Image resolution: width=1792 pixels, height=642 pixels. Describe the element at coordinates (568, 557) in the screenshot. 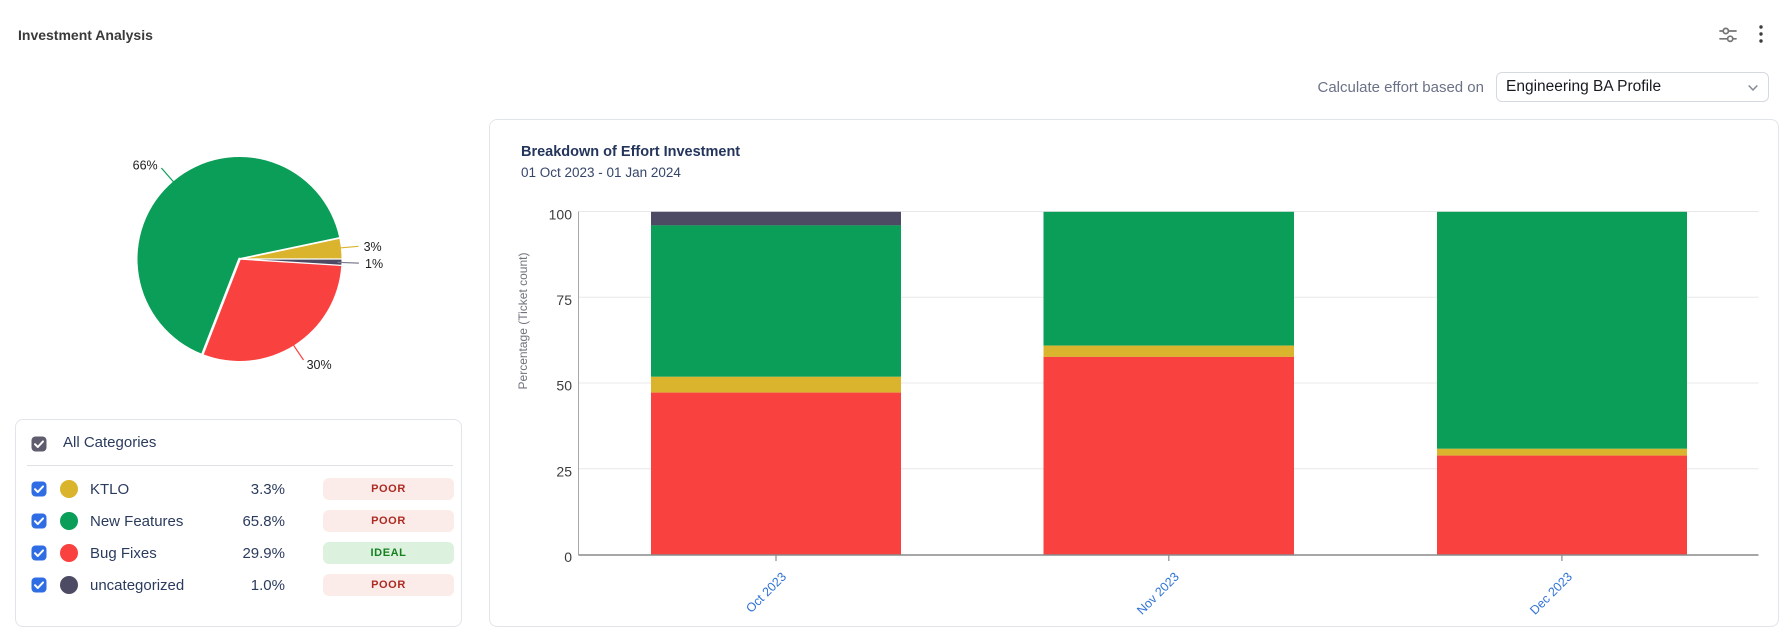

I see `svg-text: 0` at that location.